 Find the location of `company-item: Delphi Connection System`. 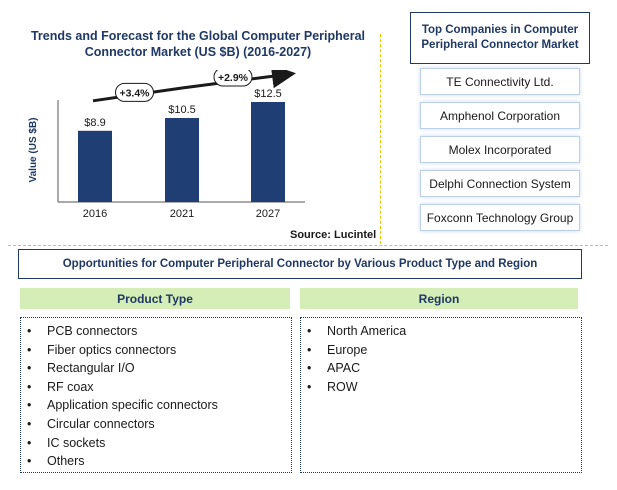

company-item: Delphi Connection System is located at coordinates (500, 183).